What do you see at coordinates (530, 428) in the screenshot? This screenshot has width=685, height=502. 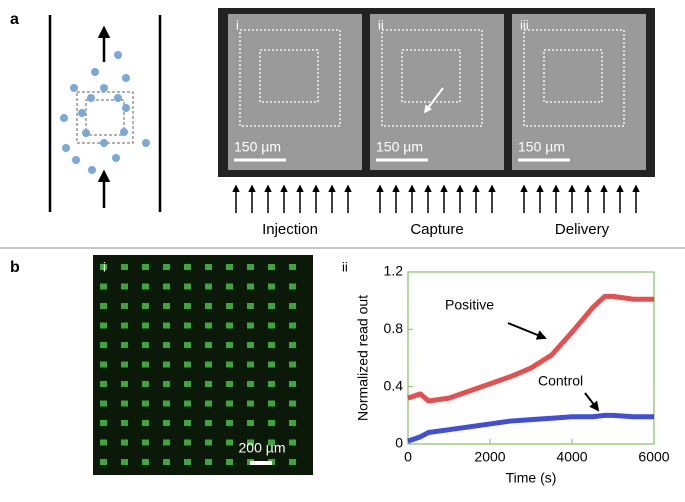 I see `series-line` at bounding box center [530, 428].